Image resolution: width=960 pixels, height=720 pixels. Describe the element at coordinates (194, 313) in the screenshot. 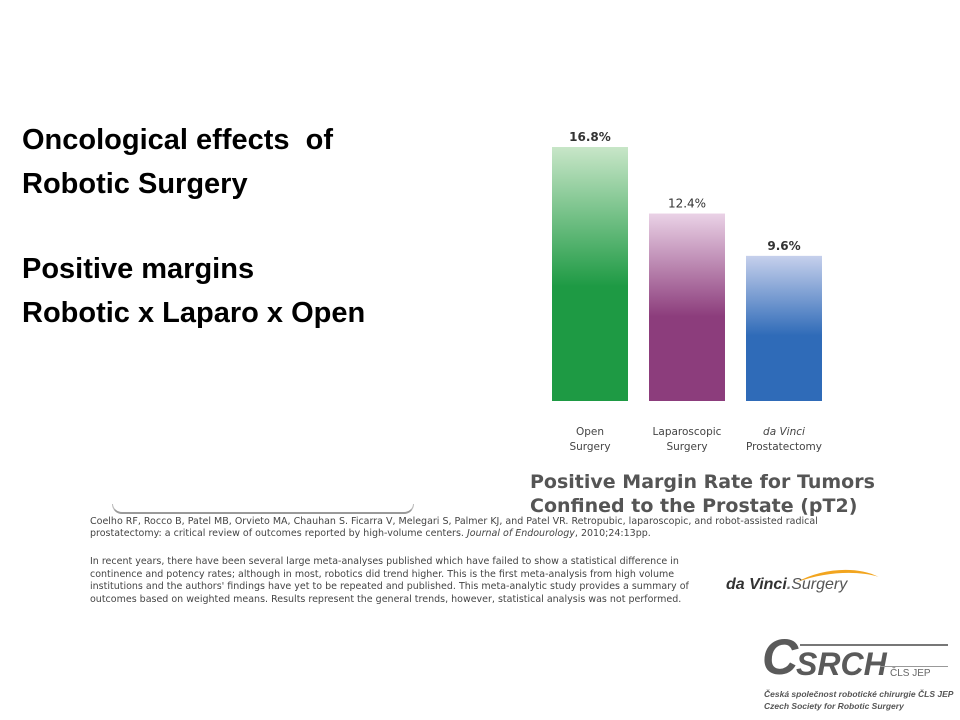

I see `title-line-4: Robotic x Laparo x Open` at that location.